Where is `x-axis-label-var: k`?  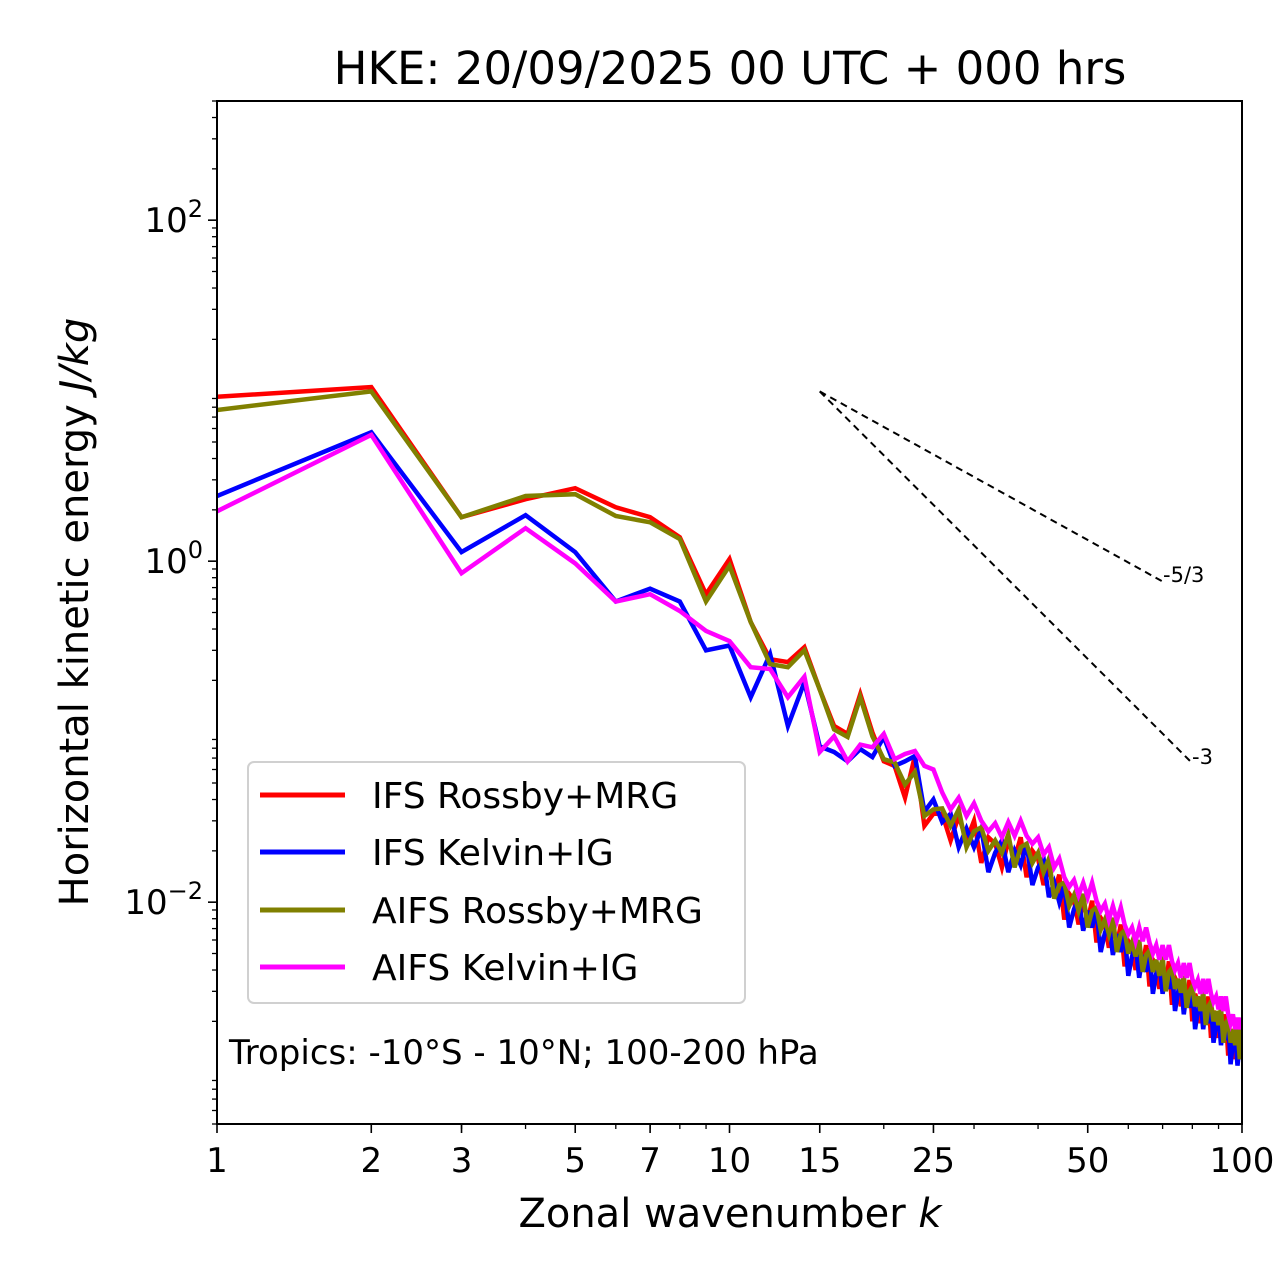 x-axis-label-var: k is located at coordinates (930, 1214).